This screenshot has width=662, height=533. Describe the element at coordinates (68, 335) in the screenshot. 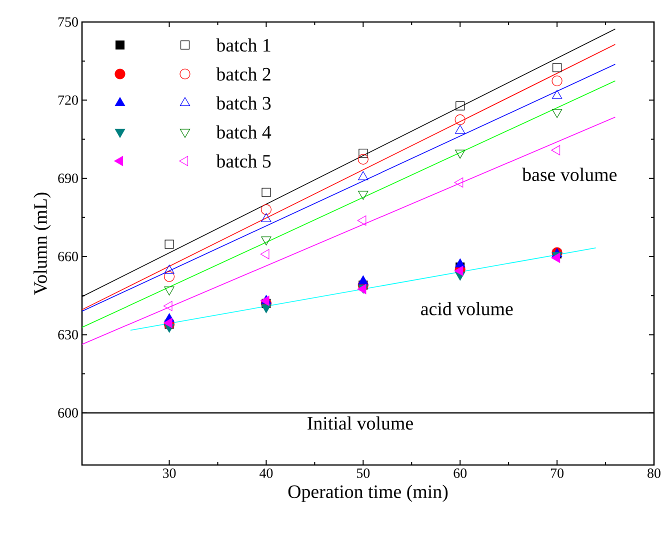

I see `y-tick-label: 630` at that location.